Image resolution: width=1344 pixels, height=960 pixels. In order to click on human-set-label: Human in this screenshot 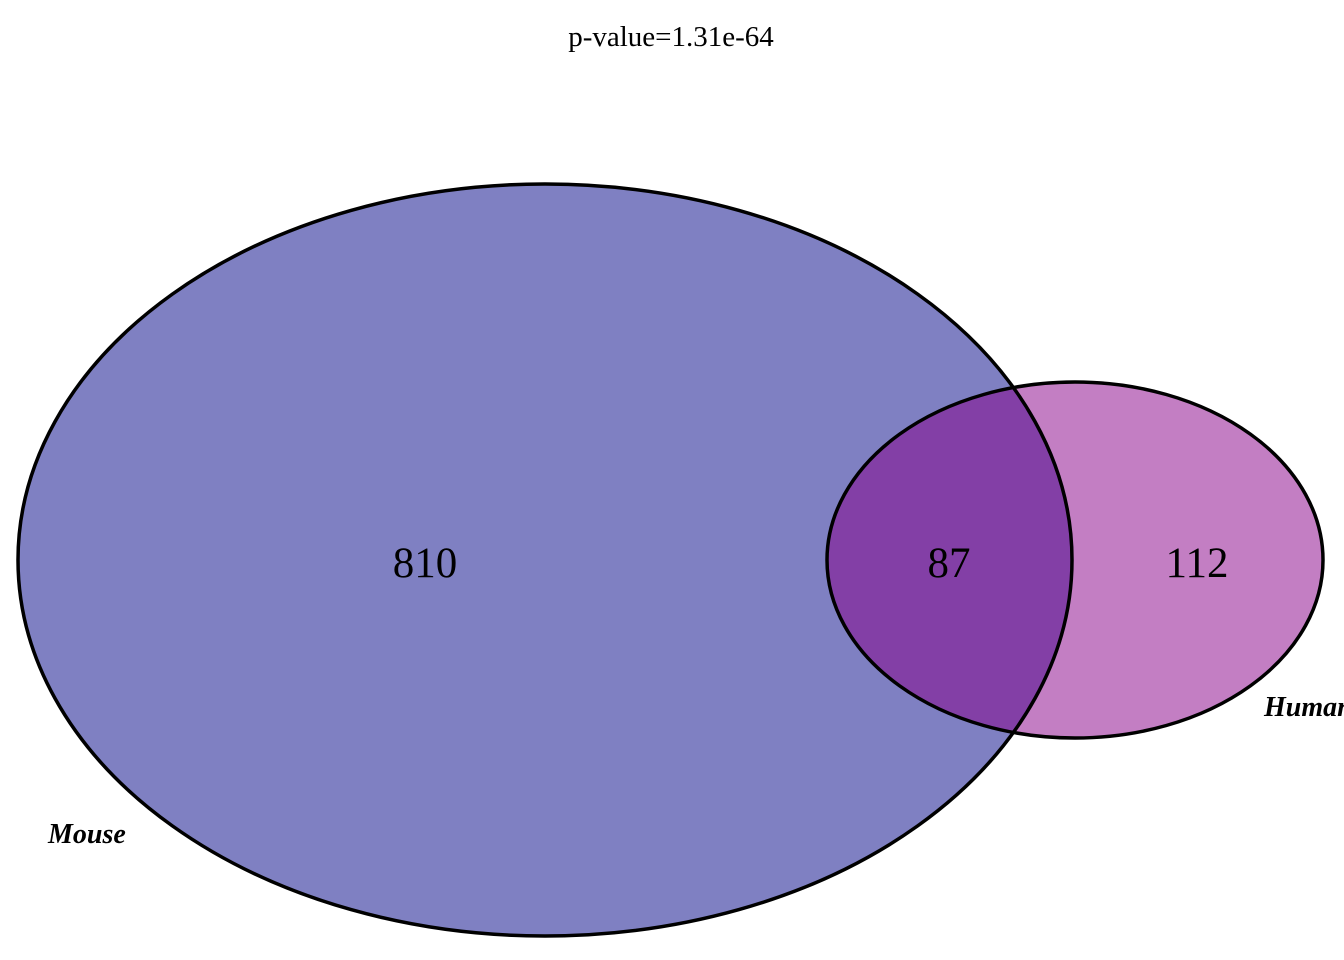, I will do `click(1303, 707)`.